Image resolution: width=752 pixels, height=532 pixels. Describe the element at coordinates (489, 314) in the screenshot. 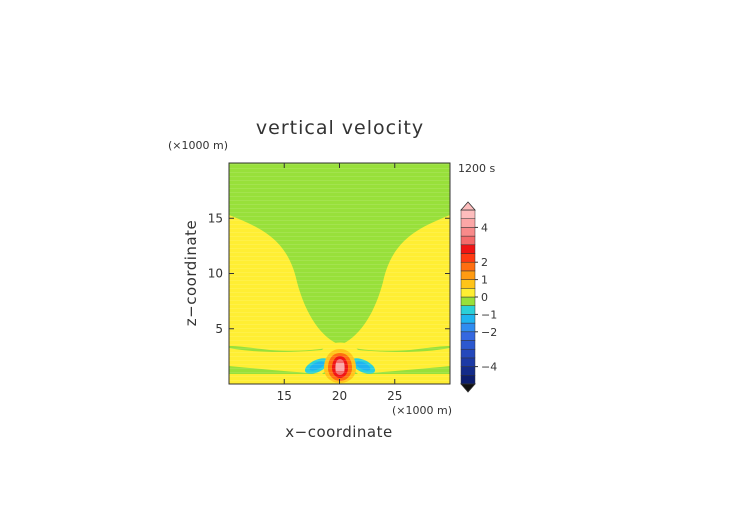

I see `colorbar-tick-label: −1` at that location.